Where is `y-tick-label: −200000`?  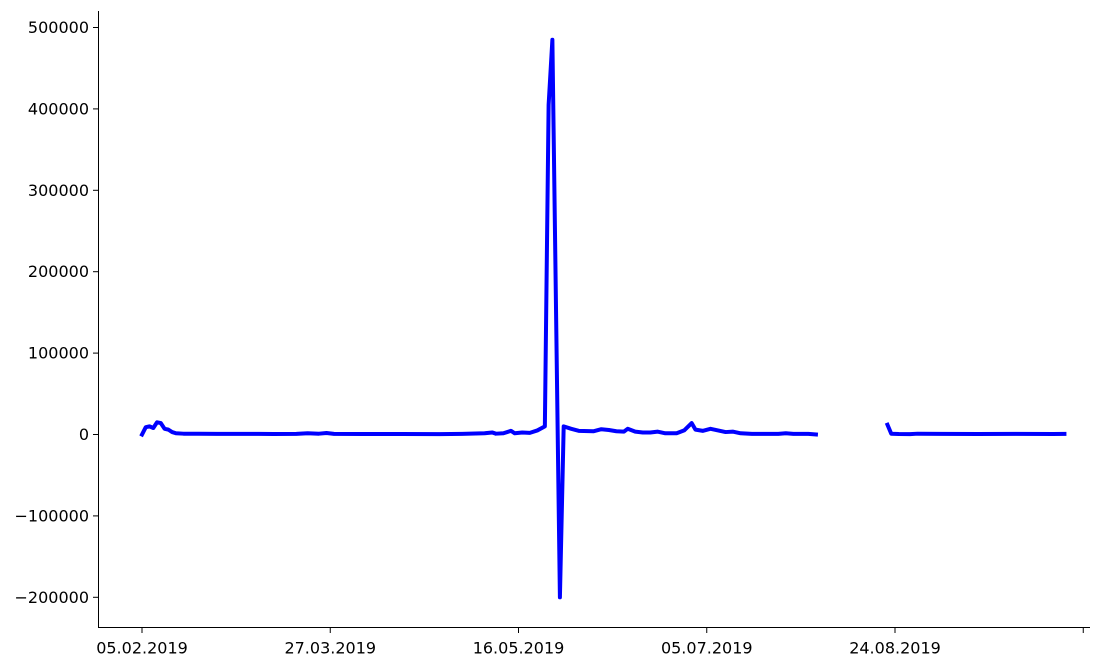
y-tick-label: −200000 is located at coordinates (52, 597).